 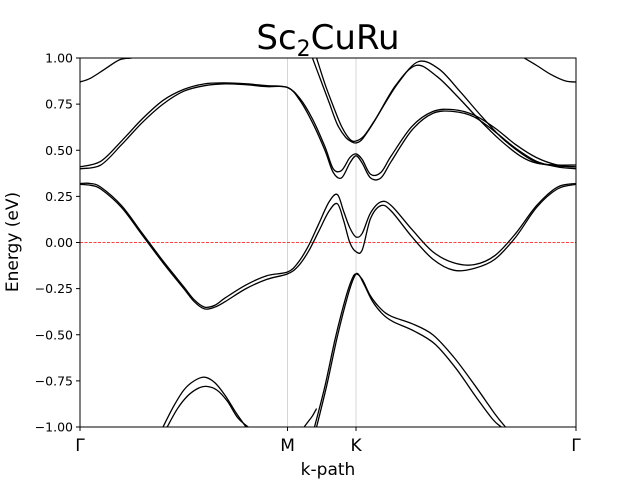 What do you see at coordinates (59, 58) in the screenshot?
I see `y-tick-label: 1.00` at bounding box center [59, 58].